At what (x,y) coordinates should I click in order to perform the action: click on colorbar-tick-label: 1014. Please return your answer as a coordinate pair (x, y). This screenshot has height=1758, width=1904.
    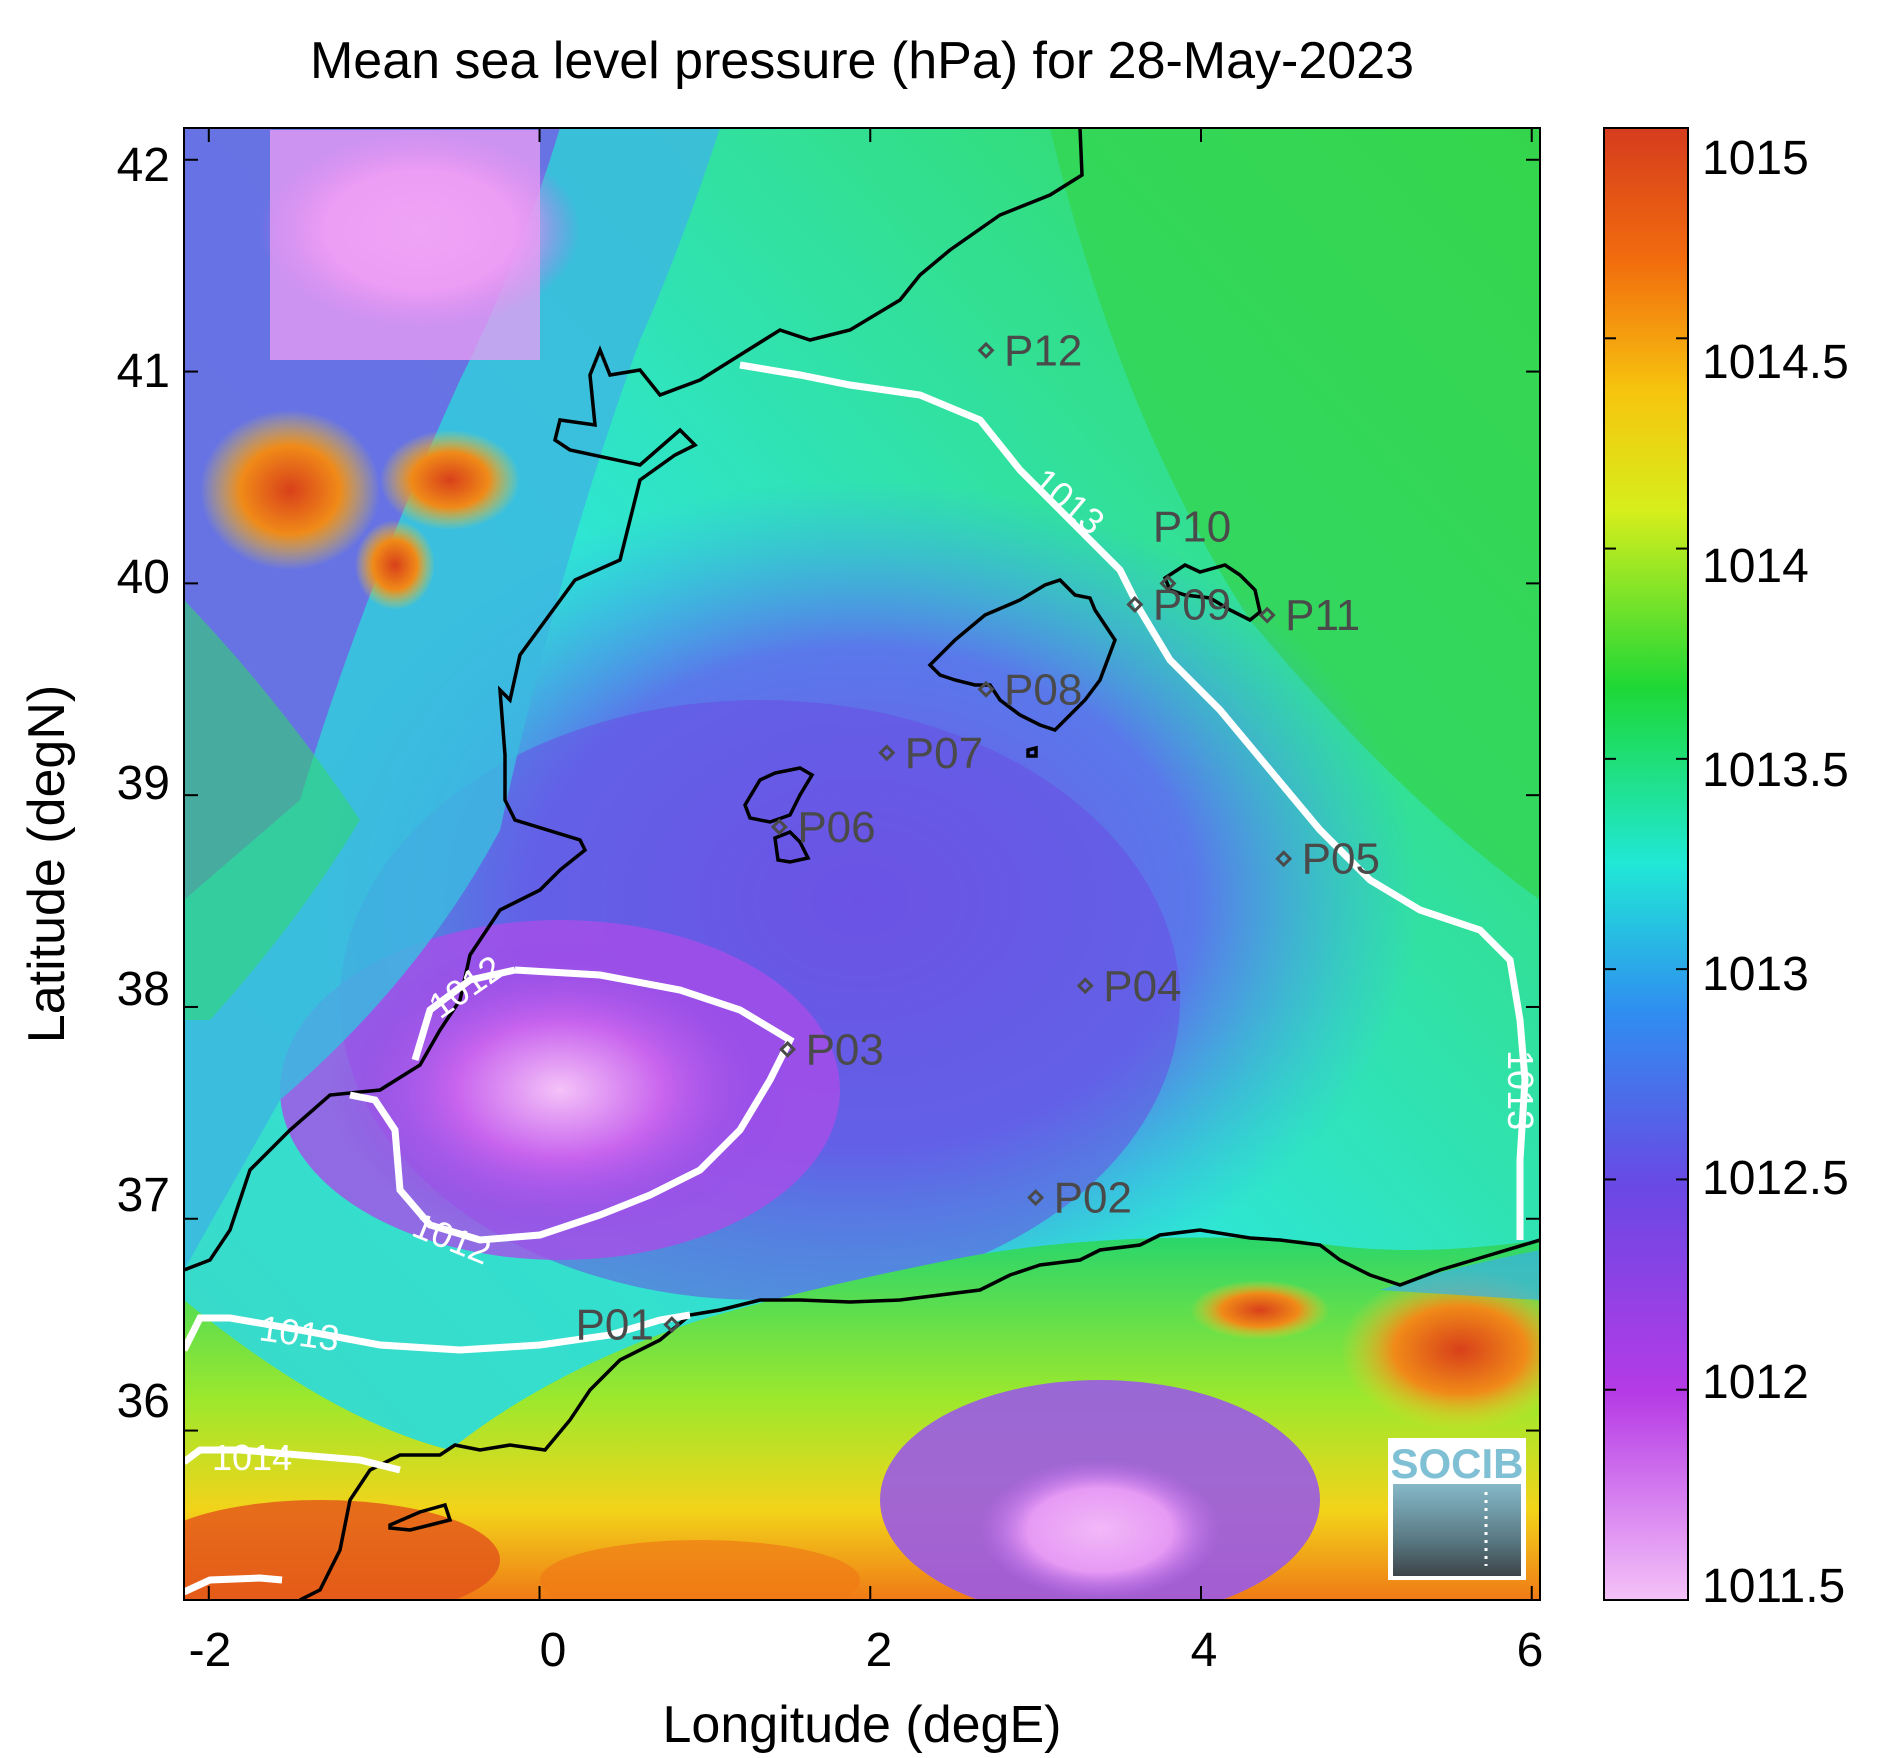
    Looking at the image, I should click on (1755, 566).